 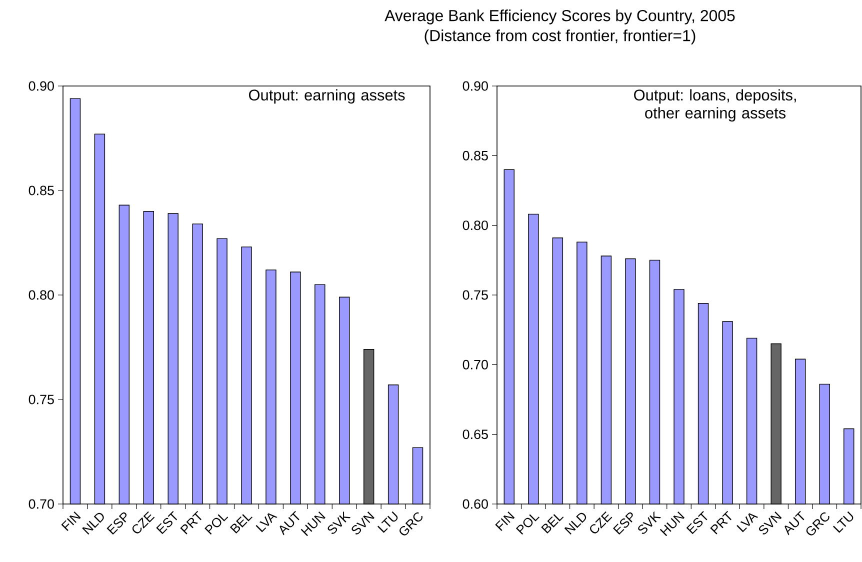 I want to click on chart-subtitle: (Distance from cost frontier, frontier=1), so click(x=560, y=37).